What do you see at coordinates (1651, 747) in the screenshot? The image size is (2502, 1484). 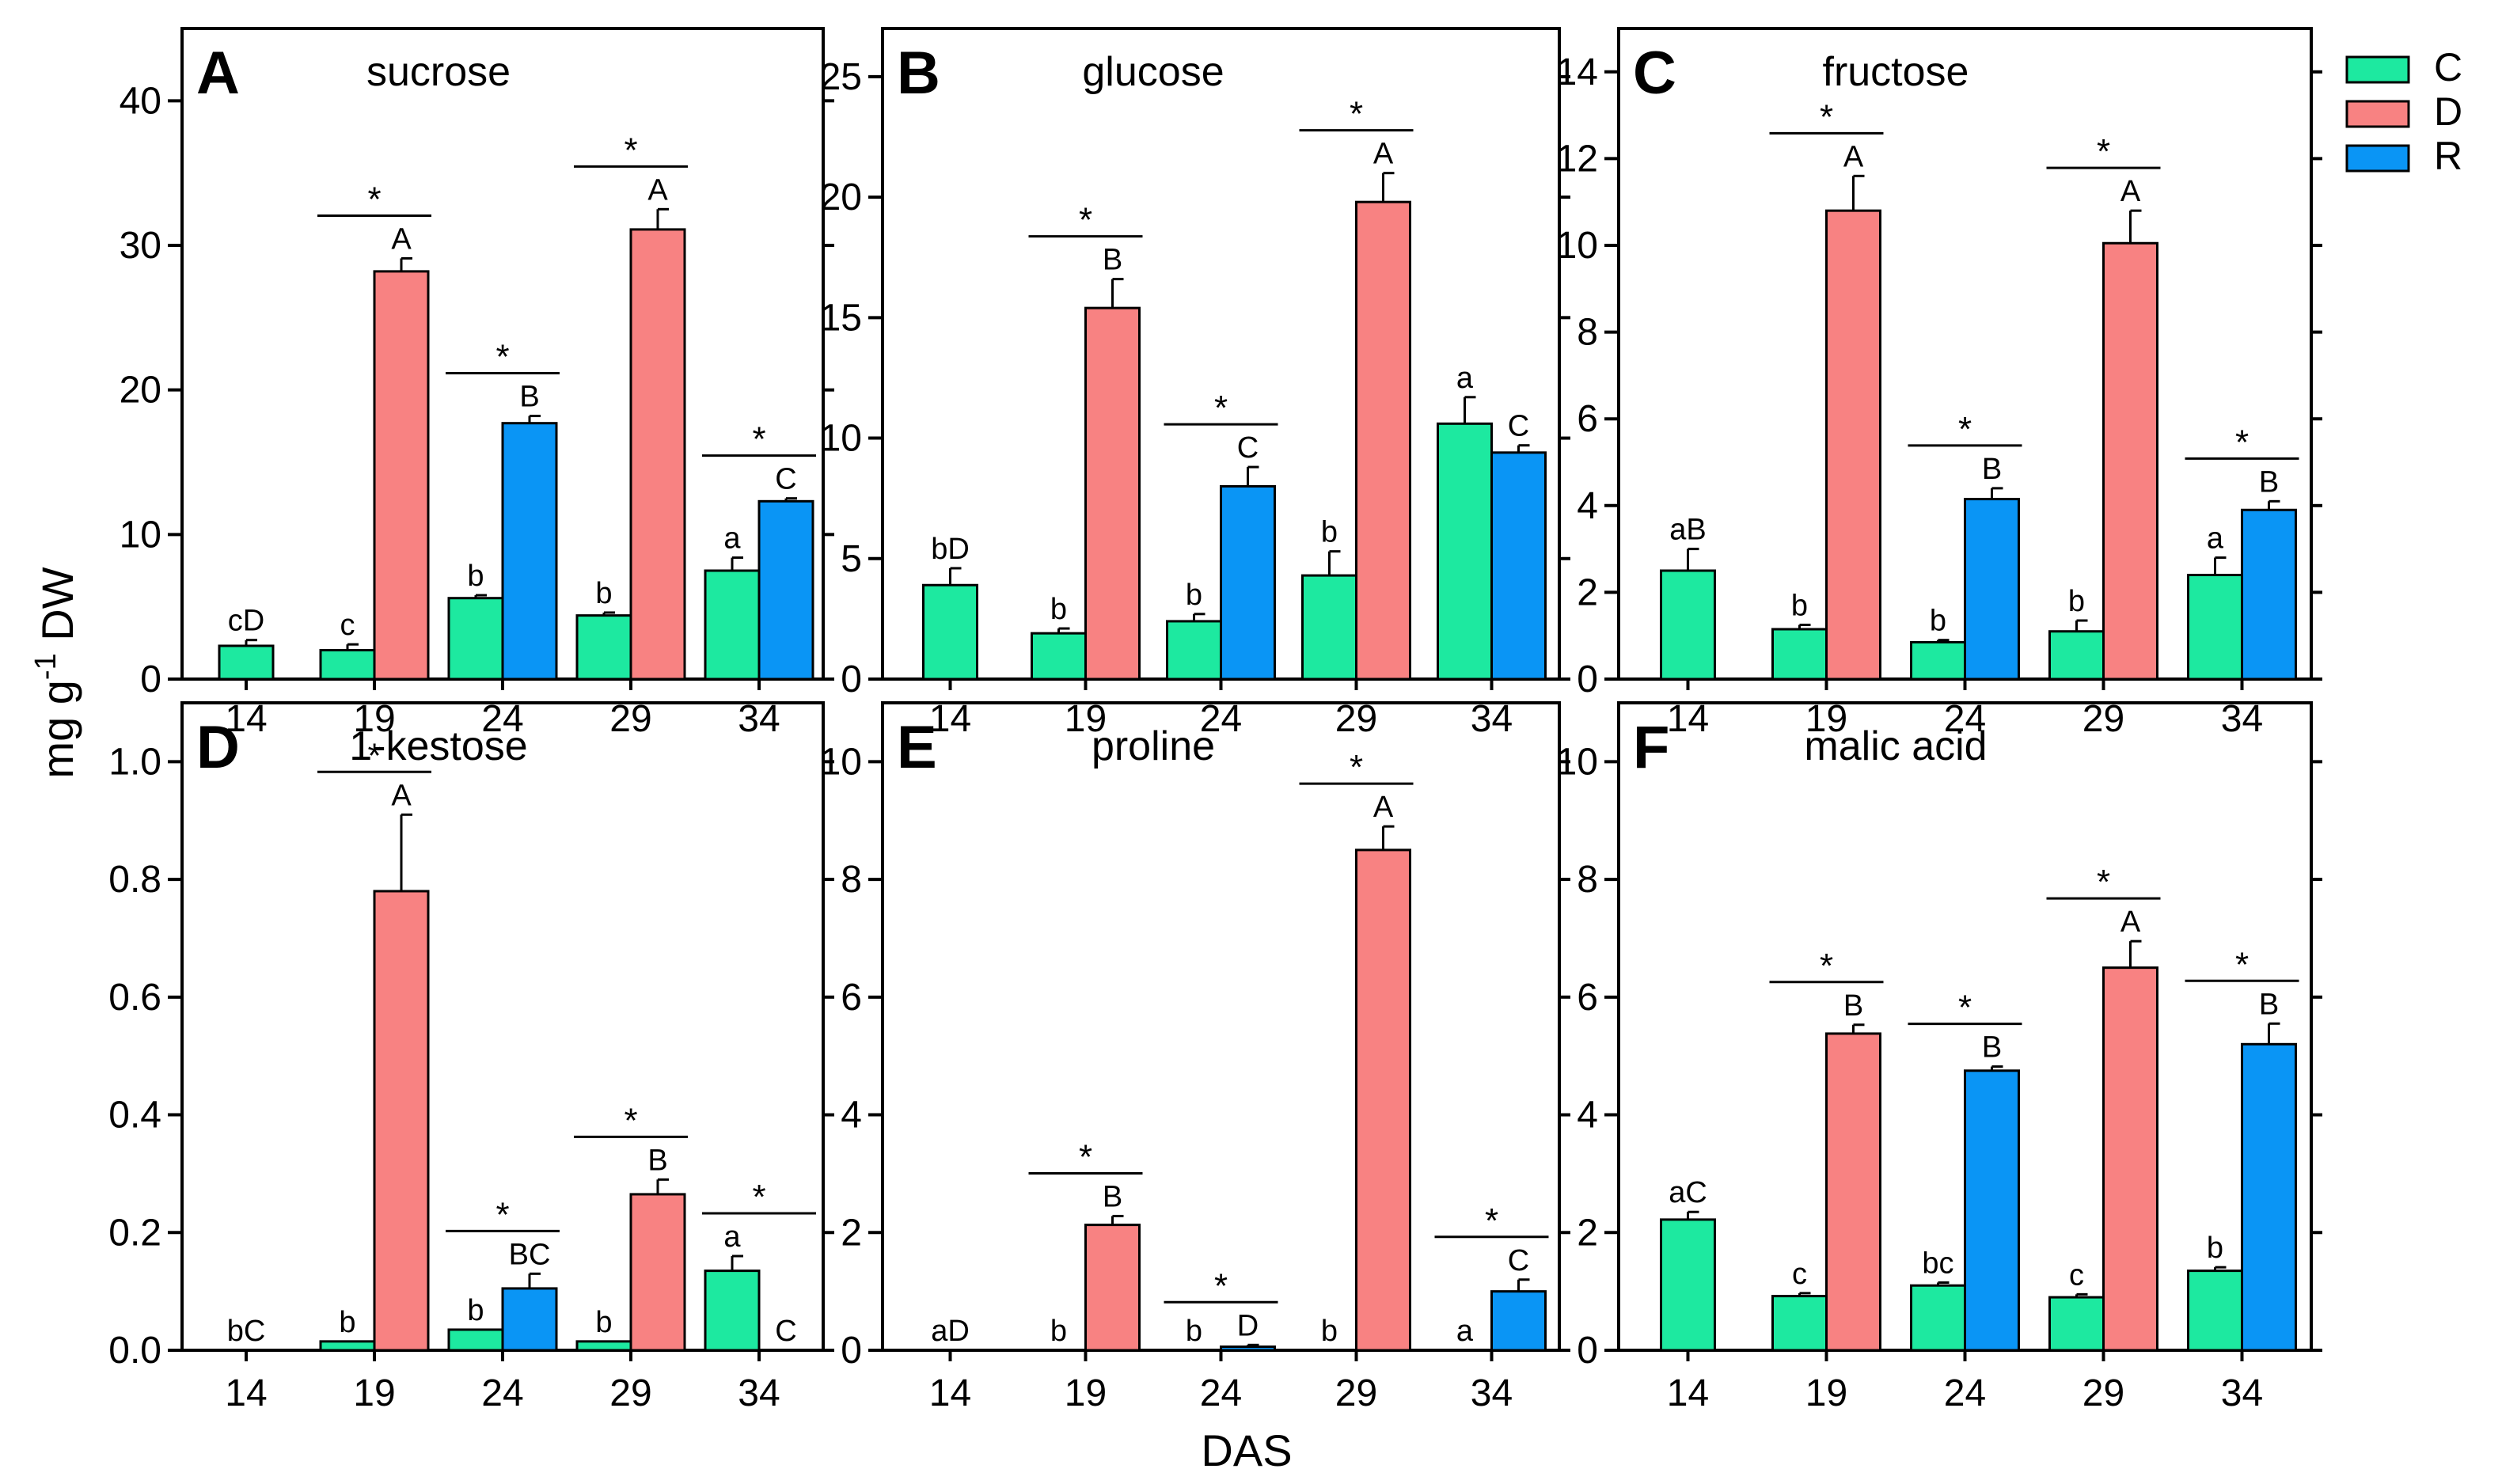 I see `panel-letter: F` at bounding box center [1651, 747].